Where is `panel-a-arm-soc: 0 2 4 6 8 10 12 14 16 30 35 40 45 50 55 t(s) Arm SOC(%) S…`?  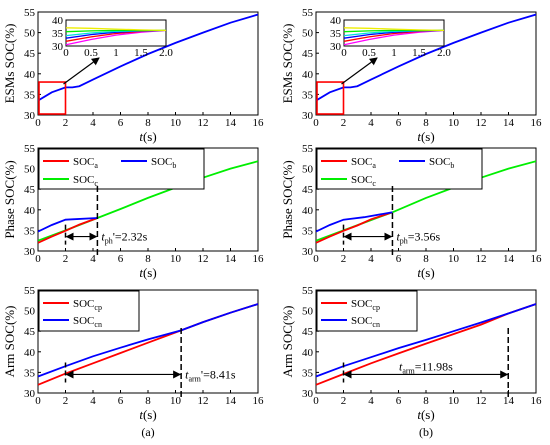
panel-a-arm-soc: 0 2 4 6 8 10 12 14 16 30 35 40 45 50 55 t(s) Arm SOC(%) S… is located at coordinates (133, 353).